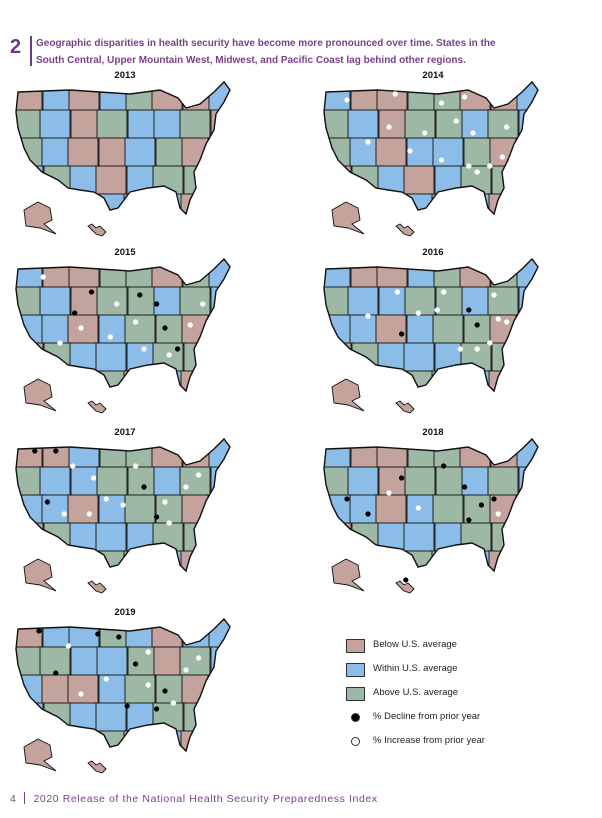 This screenshot has width=602, height=818. I want to click on figure-divider, so click(31, 51).